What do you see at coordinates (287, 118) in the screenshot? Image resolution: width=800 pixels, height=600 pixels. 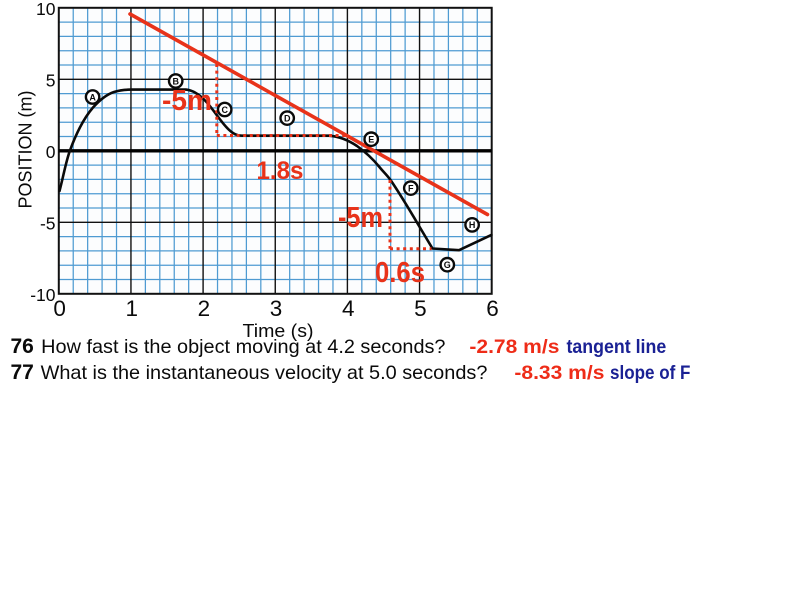 I see `svg-text: D` at bounding box center [287, 118].